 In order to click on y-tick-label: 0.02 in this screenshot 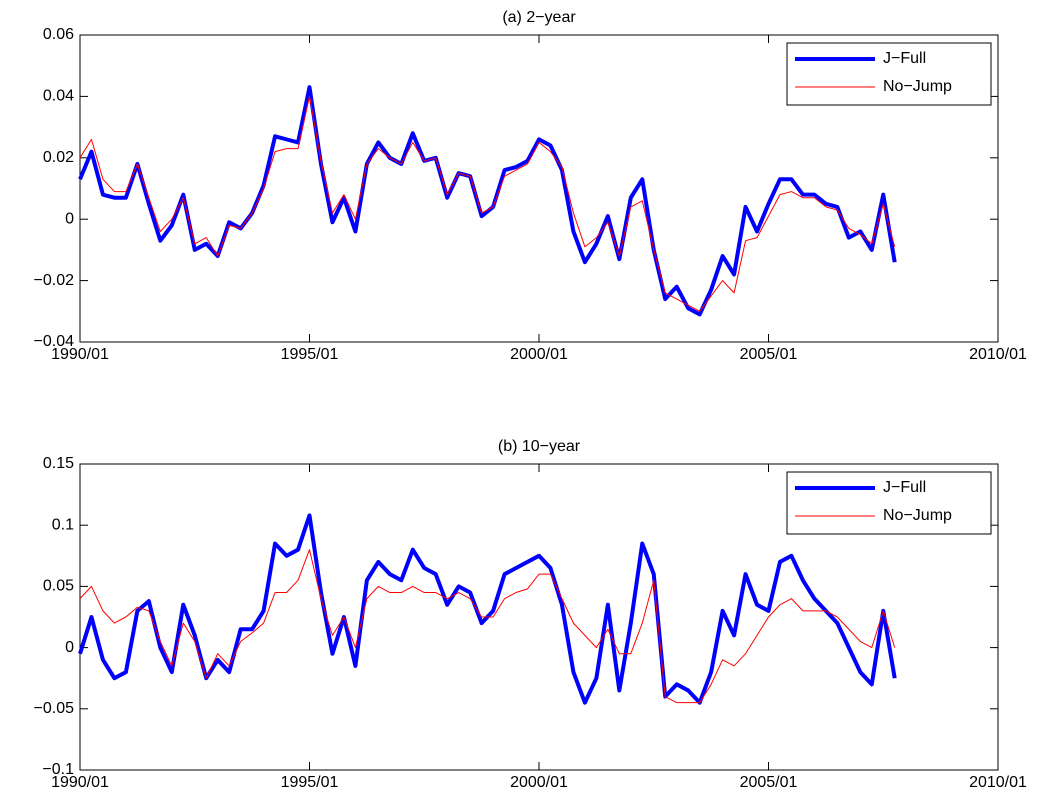, I will do `click(58, 157)`.